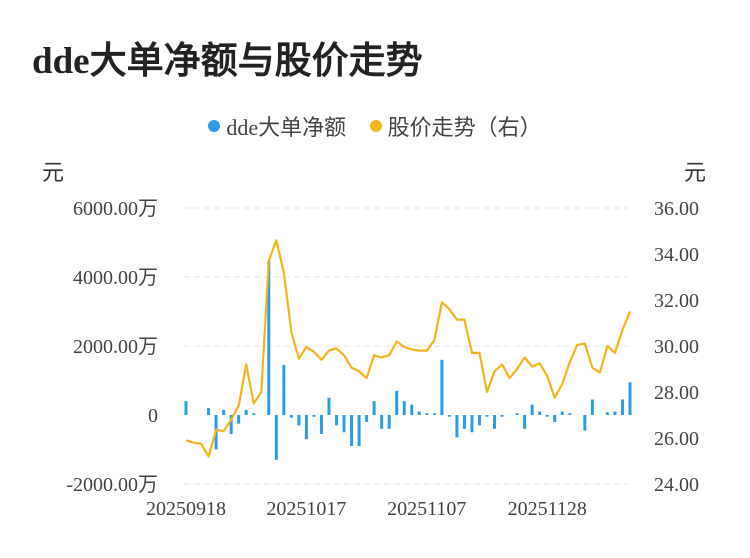 The image size is (750, 558). Describe the element at coordinates (676, 209) in the screenshot. I see `right-tick-label: 36.00` at that location.